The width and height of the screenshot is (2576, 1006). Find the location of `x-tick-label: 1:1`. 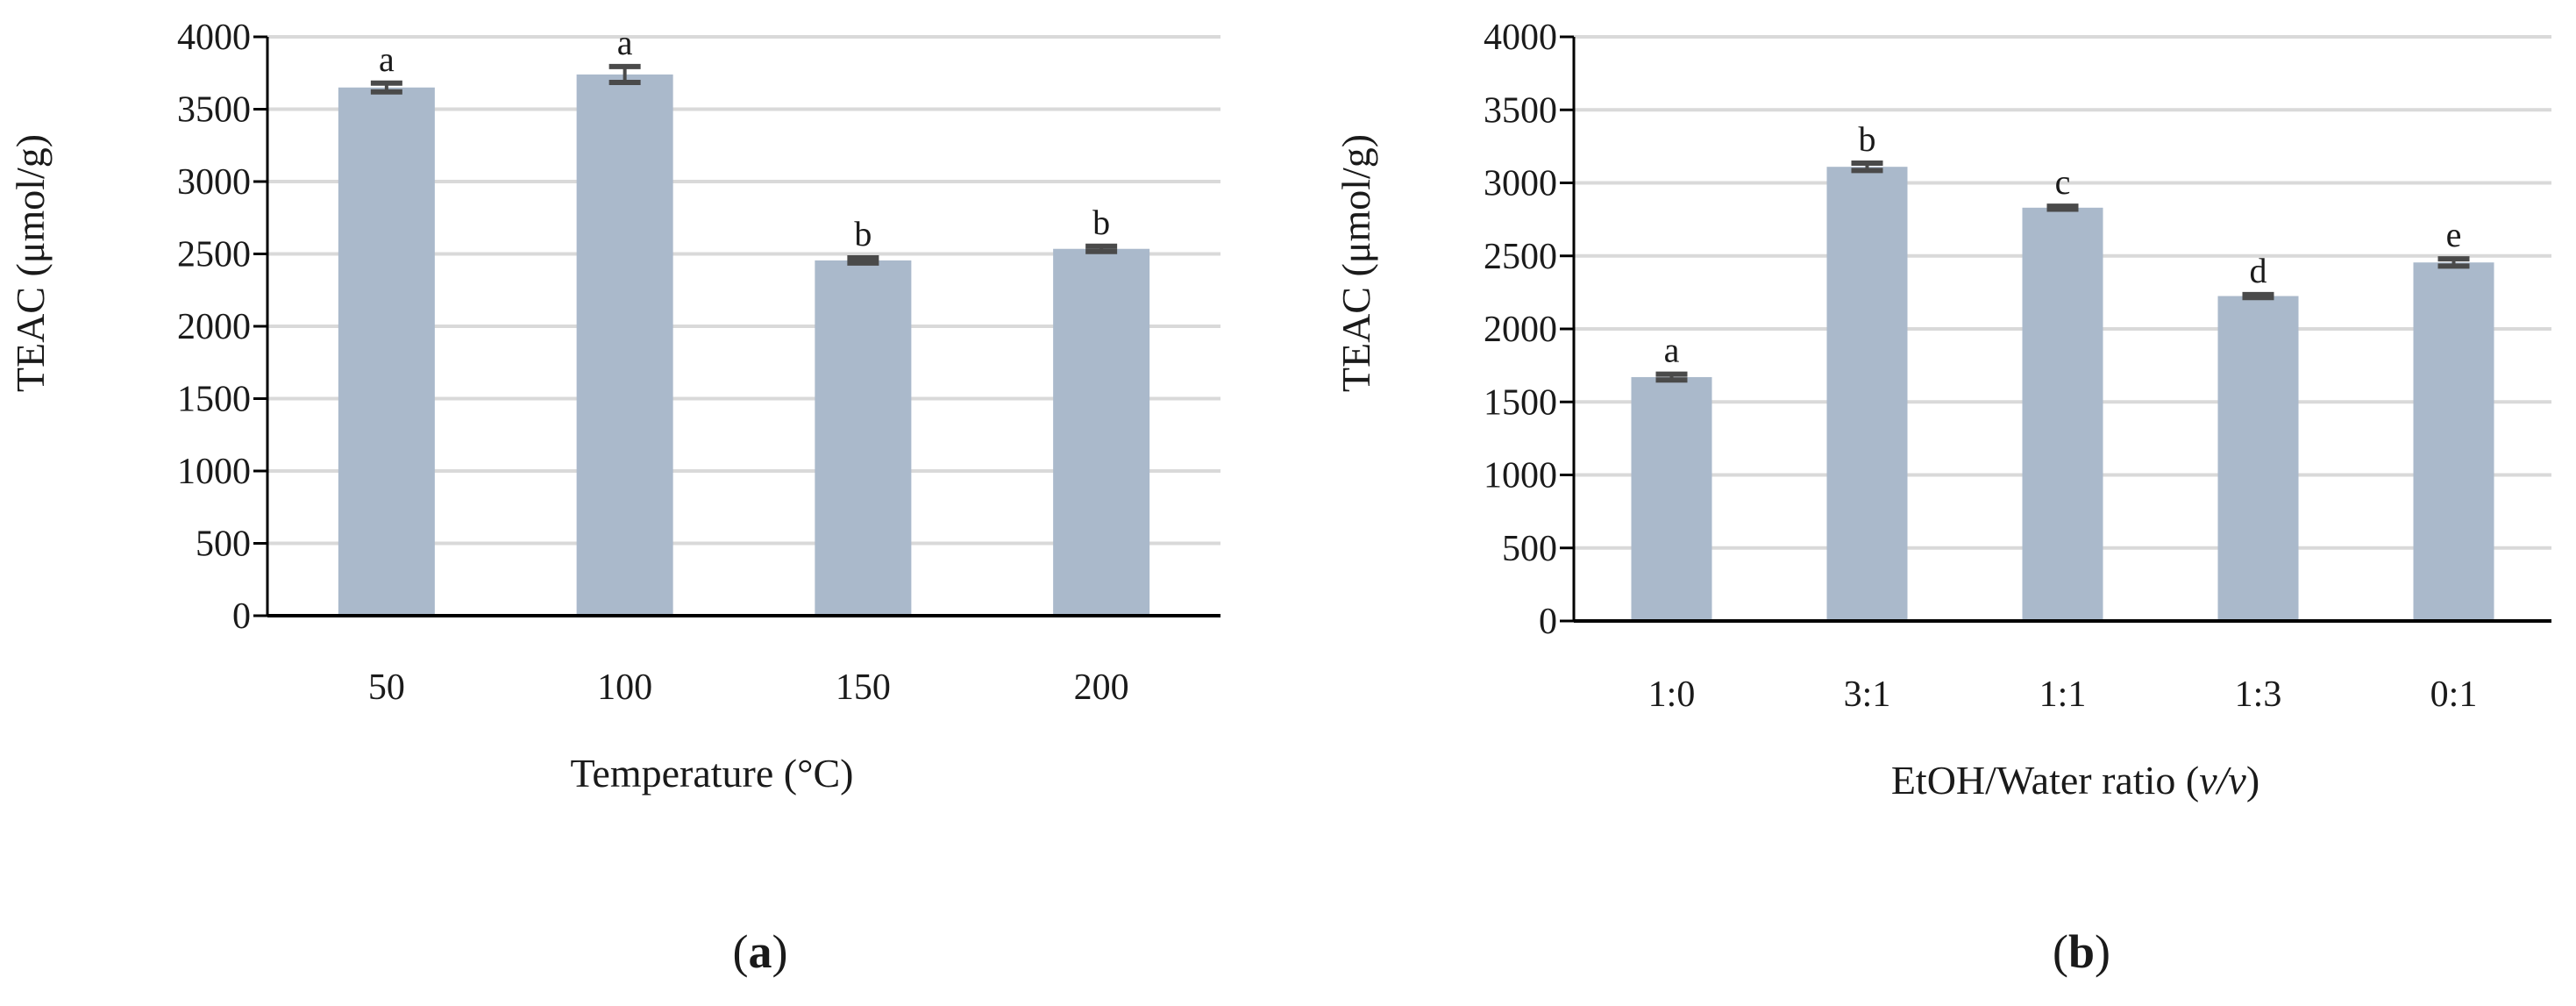

x-tick-label: 1:1 is located at coordinates (2063, 694).